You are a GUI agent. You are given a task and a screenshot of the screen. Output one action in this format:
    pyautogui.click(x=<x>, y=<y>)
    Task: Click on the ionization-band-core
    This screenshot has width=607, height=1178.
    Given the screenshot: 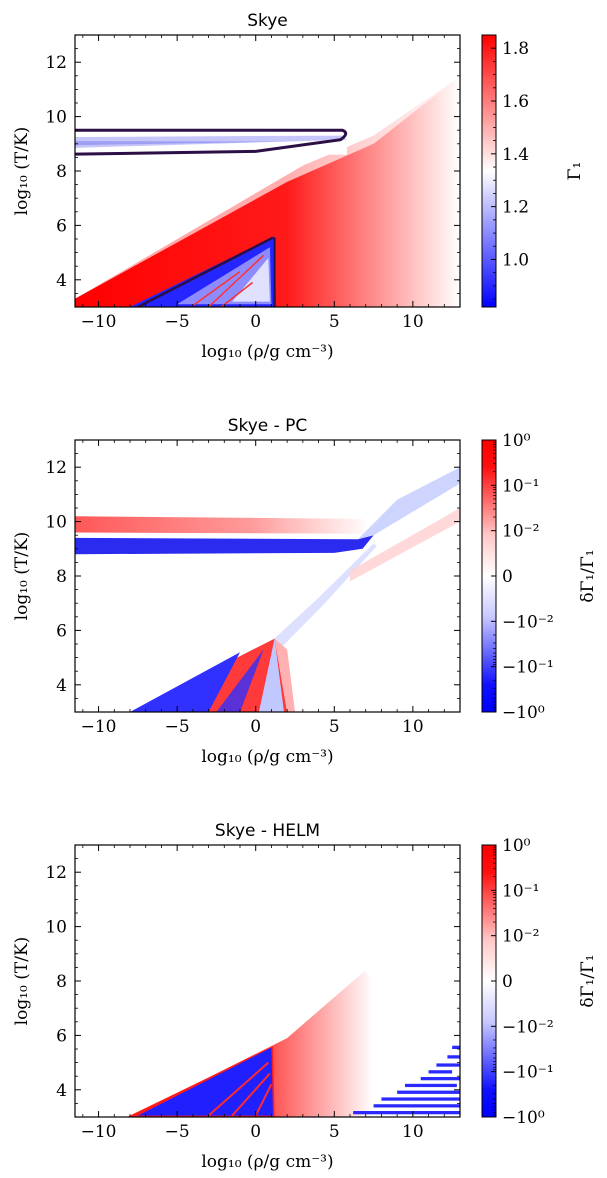 What is the action you would take?
    pyautogui.click(x=181, y=143)
    